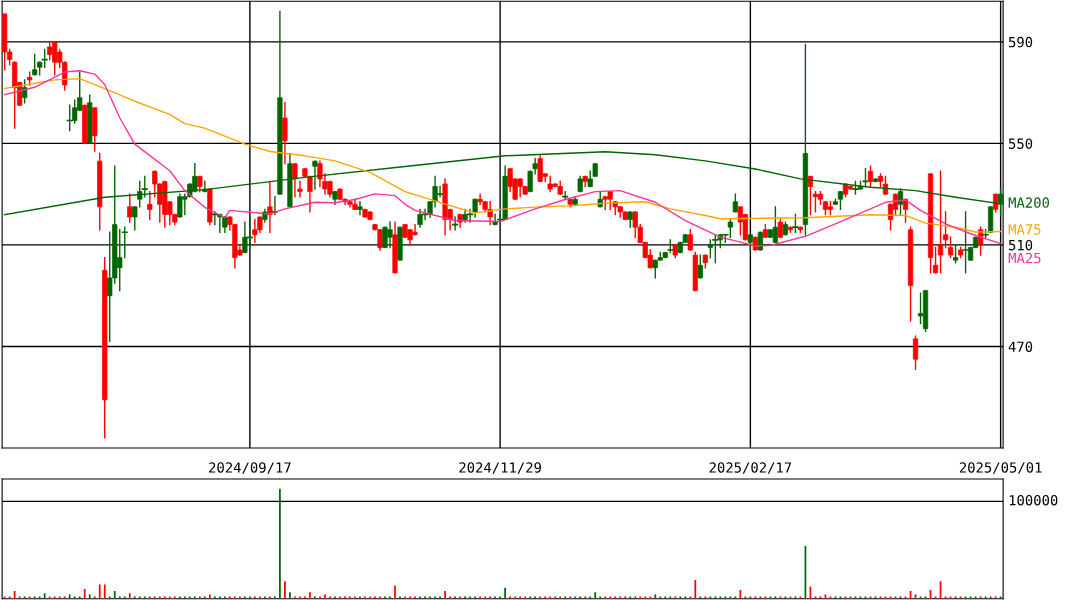  I want to click on y-tick-label: 510, so click(1020, 245).